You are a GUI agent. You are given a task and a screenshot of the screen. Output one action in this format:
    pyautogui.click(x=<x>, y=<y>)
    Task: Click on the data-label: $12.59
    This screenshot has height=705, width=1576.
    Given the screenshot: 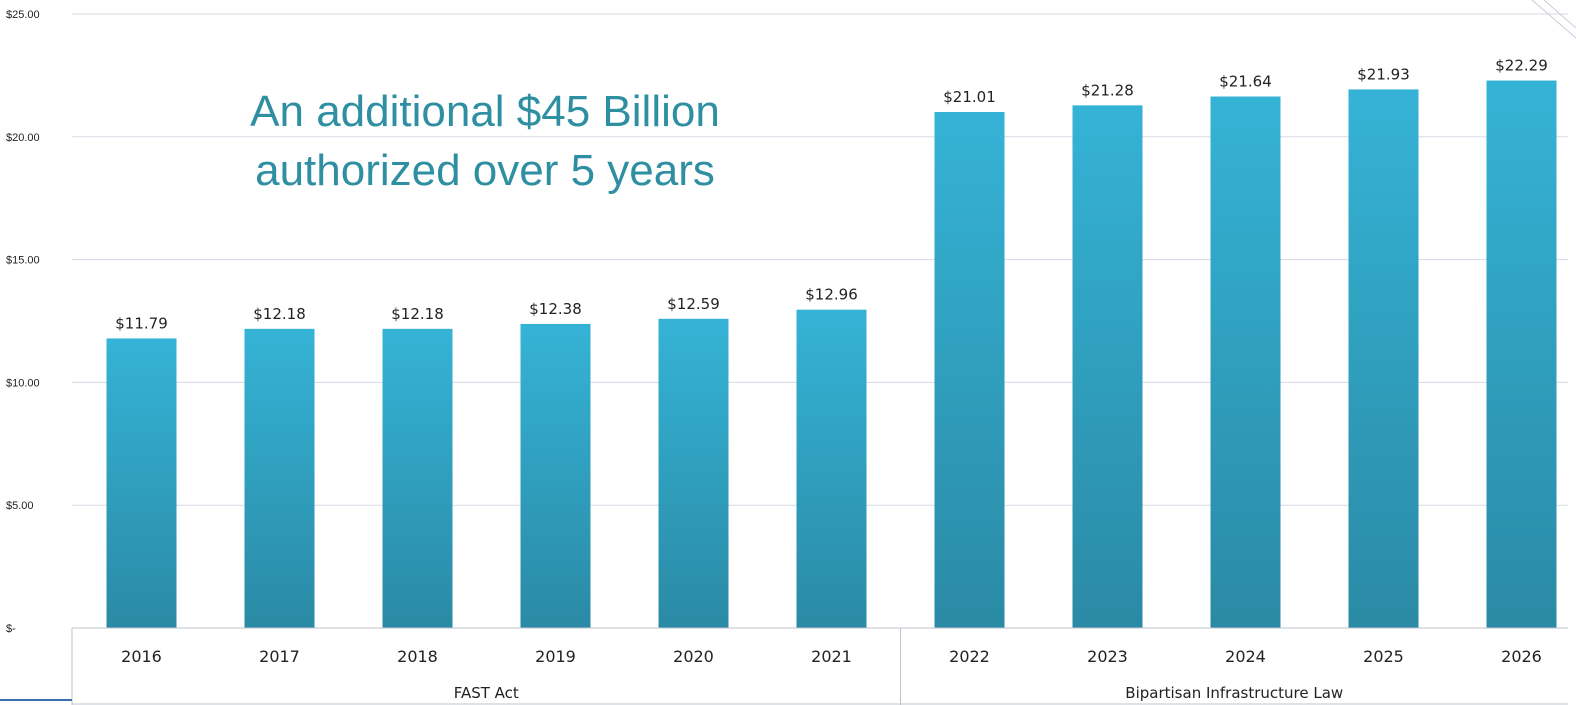 What is the action you would take?
    pyautogui.click(x=693, y=304)
    